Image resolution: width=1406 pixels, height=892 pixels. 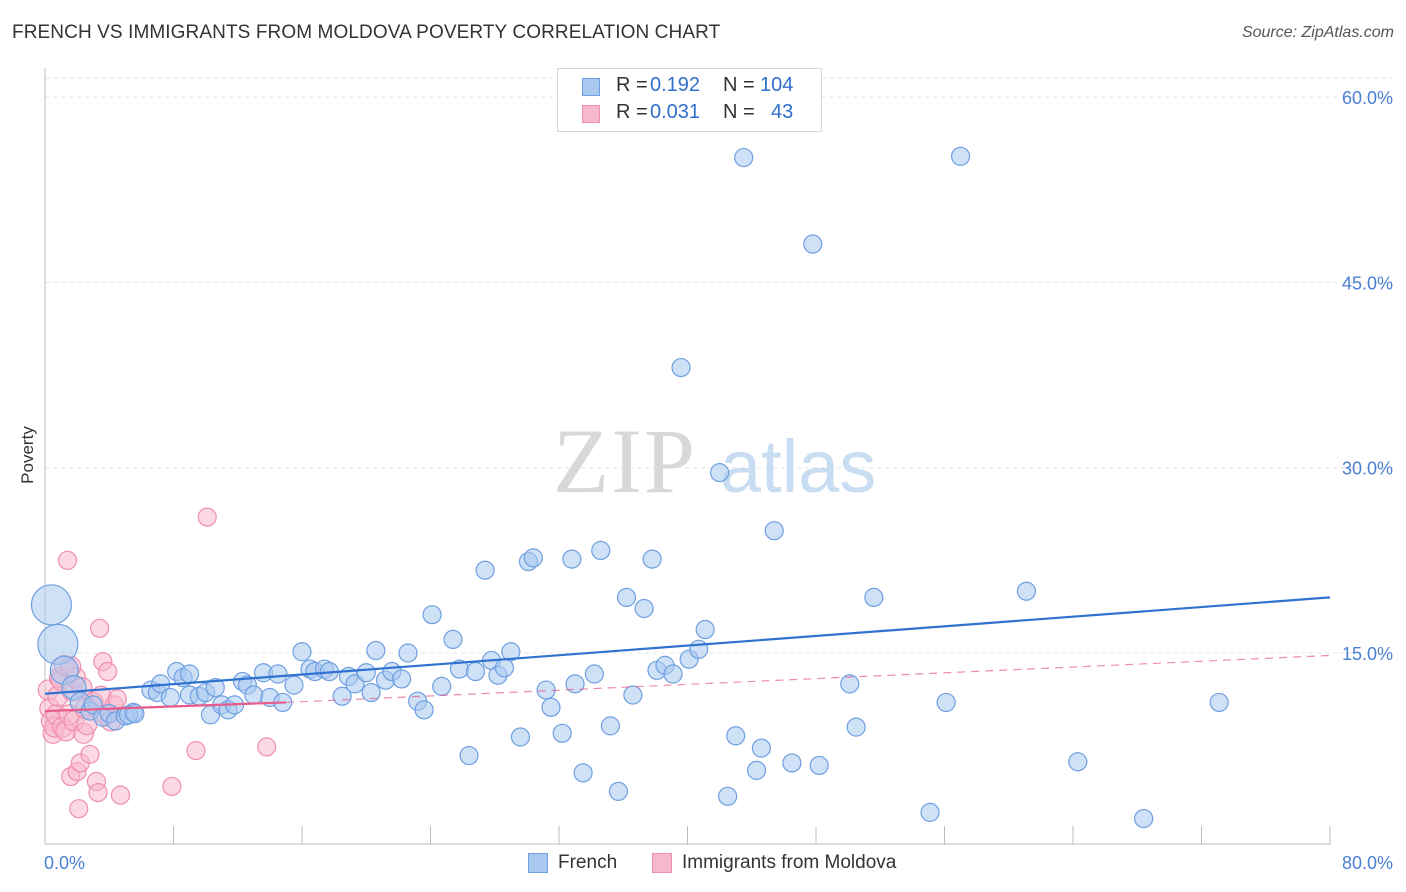 I want to click on y-tick-label: 45.0%, so click(x=1367, y=283).